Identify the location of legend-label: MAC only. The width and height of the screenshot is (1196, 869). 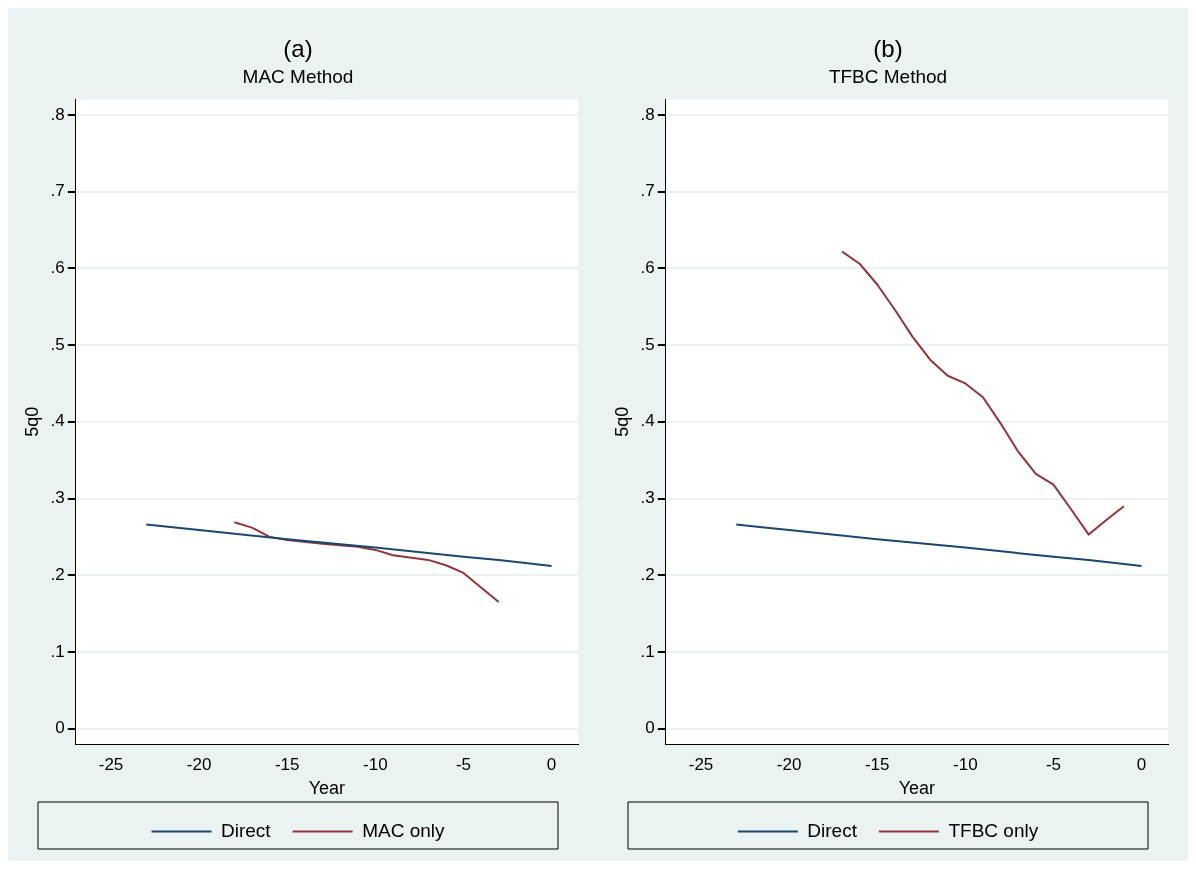
(403, 830).